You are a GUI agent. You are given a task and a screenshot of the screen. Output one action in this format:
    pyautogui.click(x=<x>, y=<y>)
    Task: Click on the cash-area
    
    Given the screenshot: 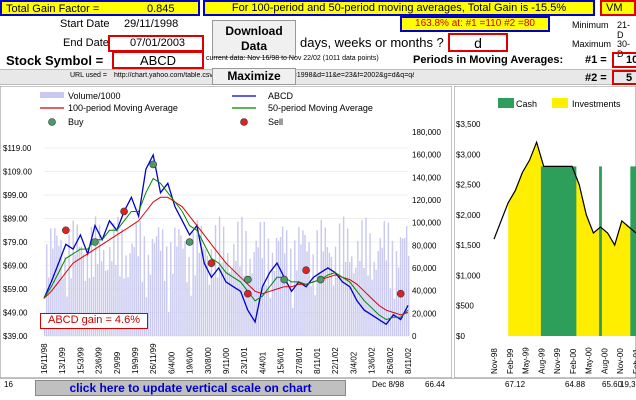 What is the action you would take?
    pyautogui.click(x=558, y=251)
    